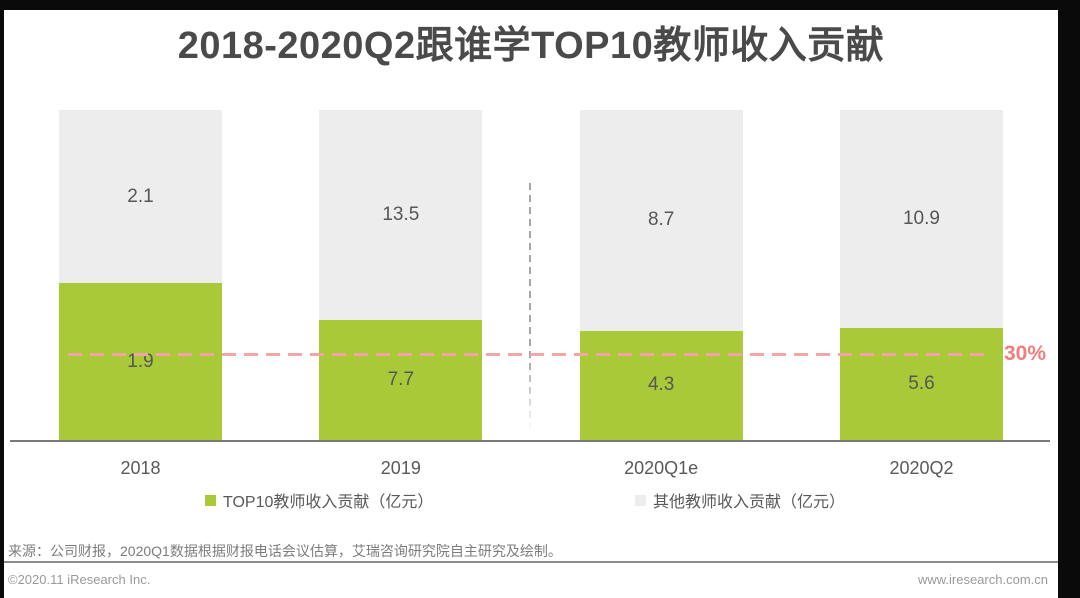  I want to click on value-label-top10-2019: 7.7, so click(401, 380).